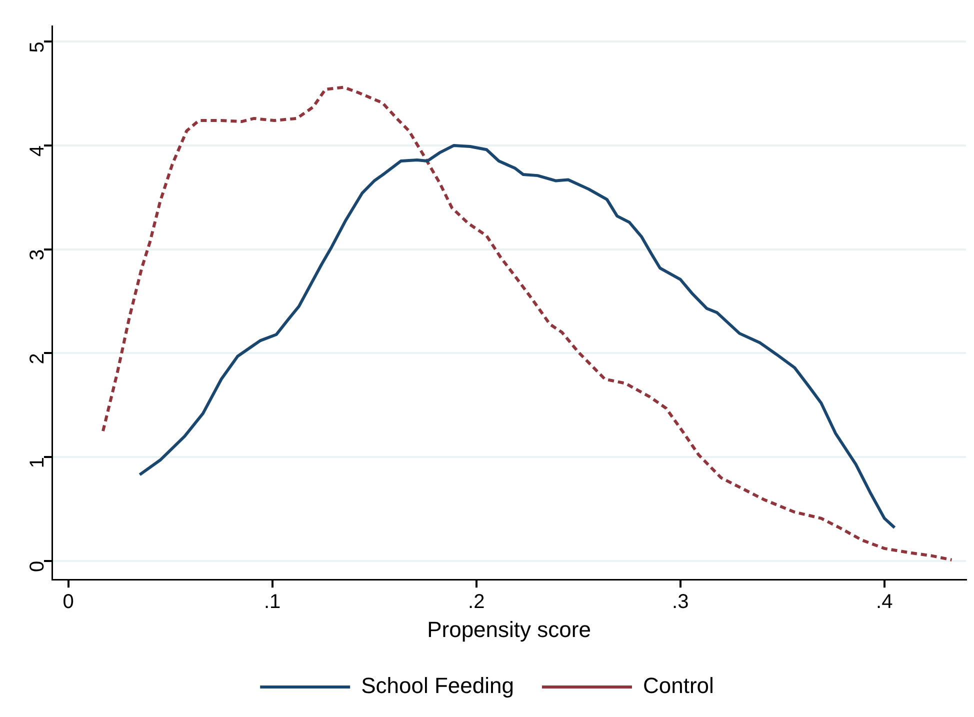  I want to click on y-tick-label: 5, so click(37, 47).